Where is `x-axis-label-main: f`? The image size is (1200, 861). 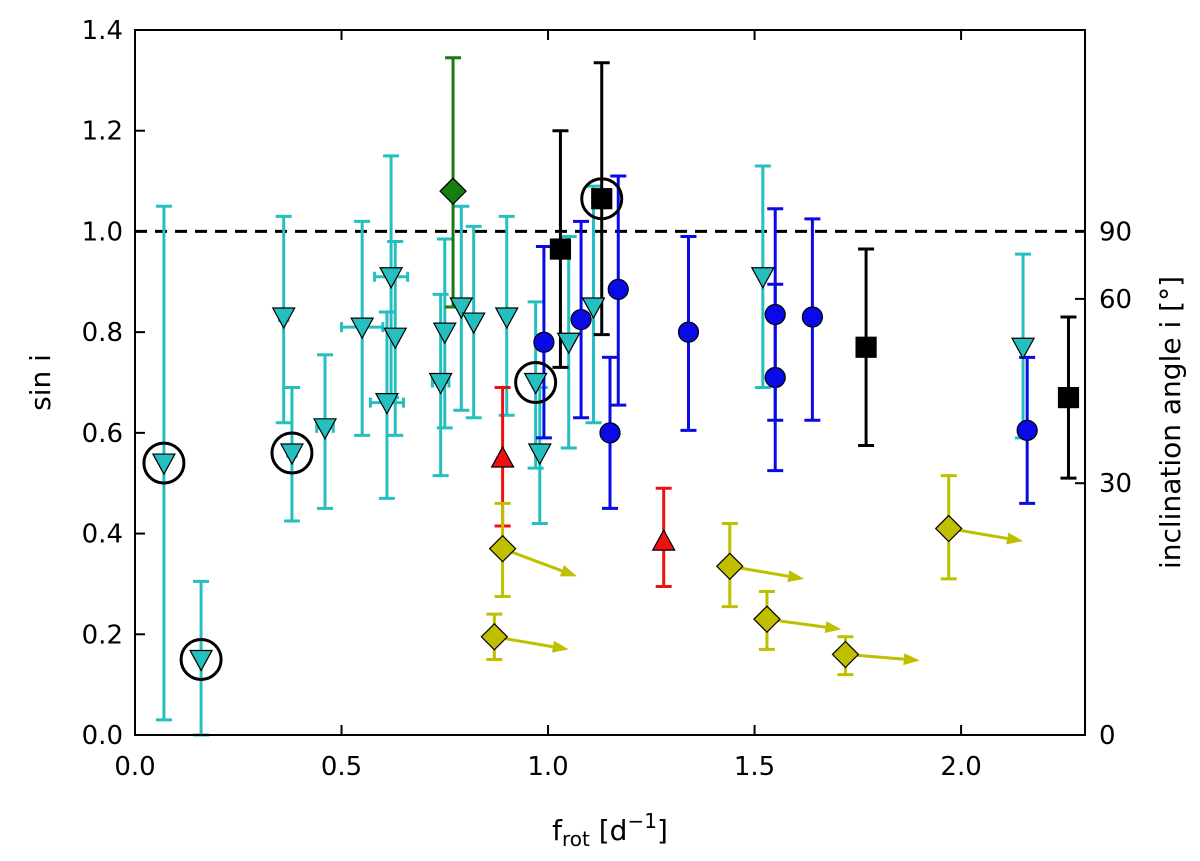 x-axis-label-main: f is located at coordinates (557, 830).